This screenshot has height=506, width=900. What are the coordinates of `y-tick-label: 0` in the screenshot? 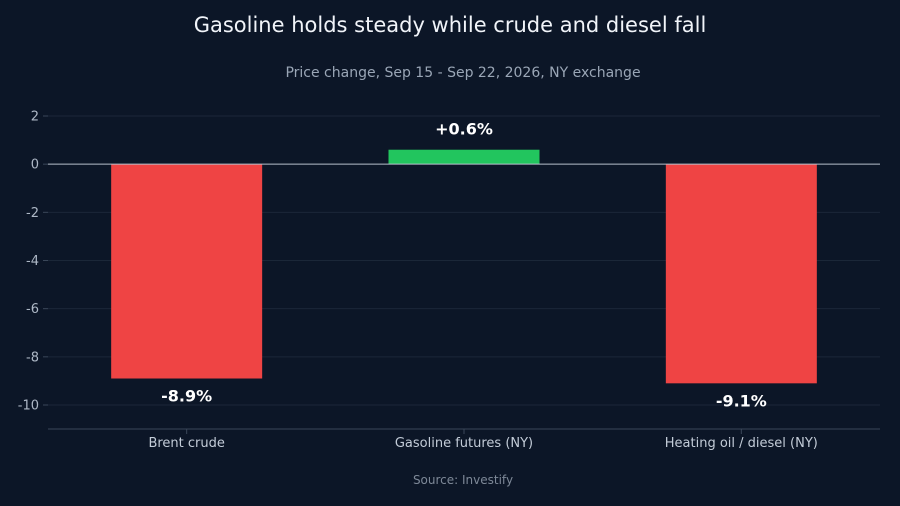 It's located at (35, 165).